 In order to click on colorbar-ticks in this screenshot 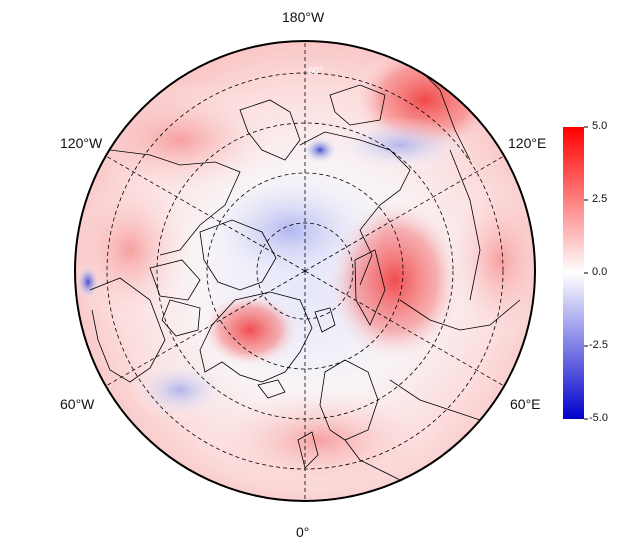, I will do `click(586, 273)`.